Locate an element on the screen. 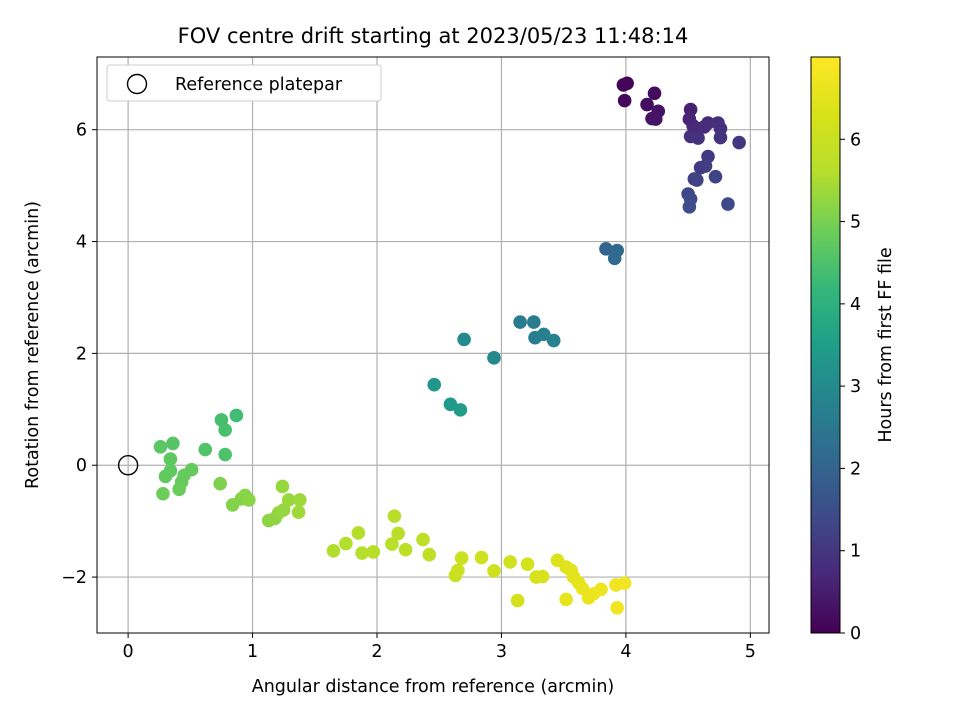 This screenshot has height=720, width=960. colorbar-tick-label: 4 is located at coordinates (855, 305).